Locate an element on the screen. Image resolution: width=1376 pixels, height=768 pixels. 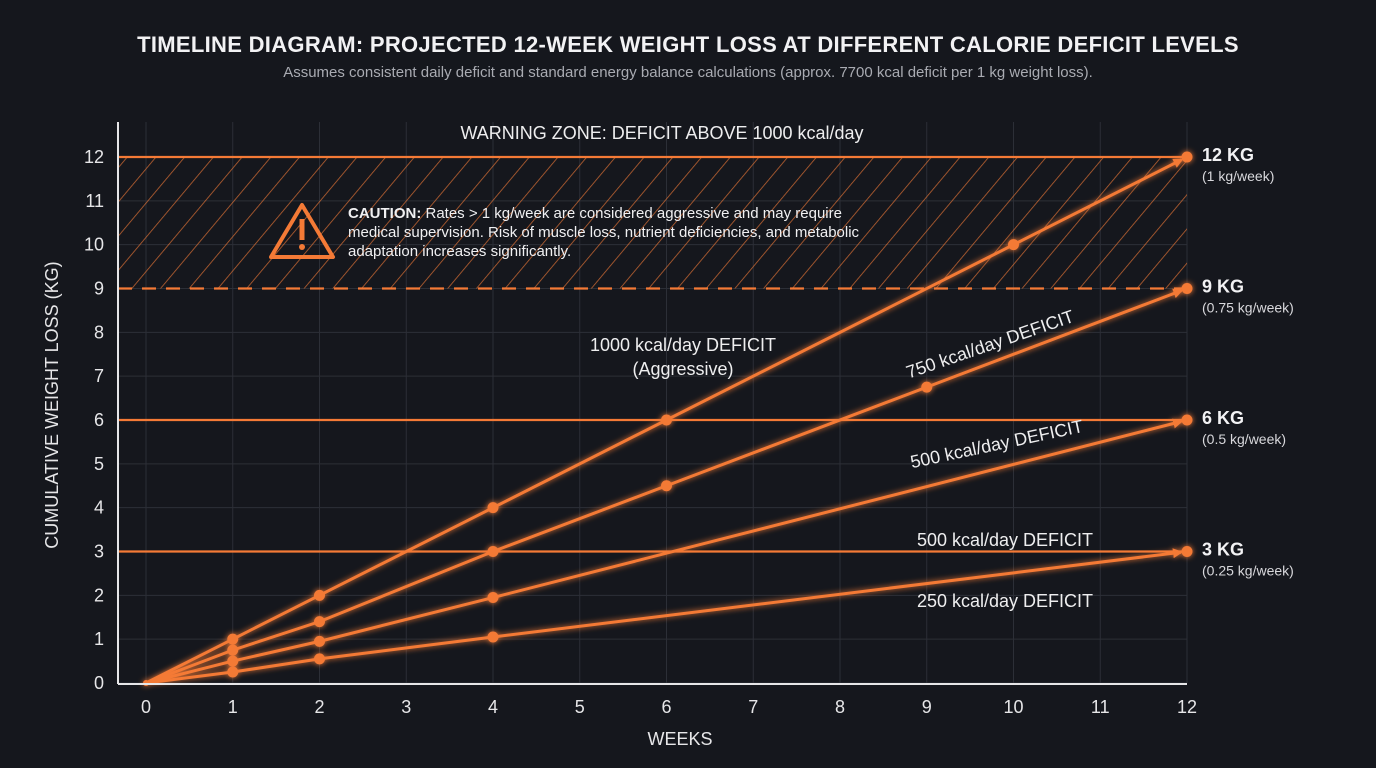
x-tick-label: 2 is located at coordinates (319, 707).